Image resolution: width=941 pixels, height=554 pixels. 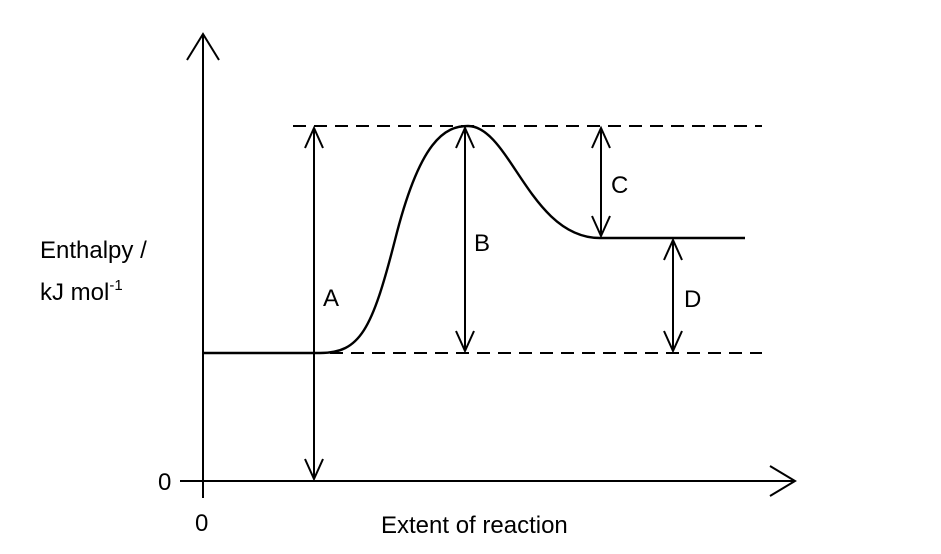 I want to click on arrow-a, so click(x=314, y=303).